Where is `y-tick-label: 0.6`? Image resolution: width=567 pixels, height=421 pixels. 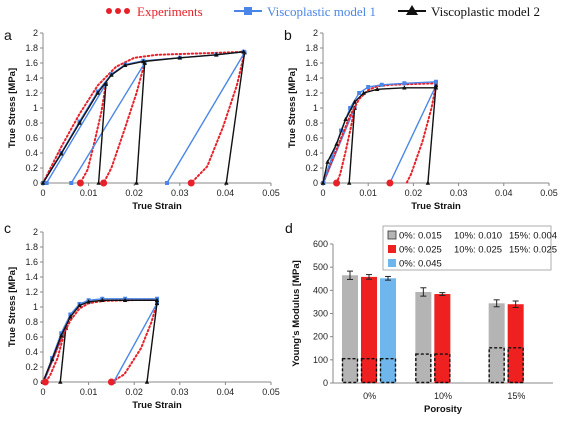
y-tick-label: 0.6 is located at coordinates (31, 337).